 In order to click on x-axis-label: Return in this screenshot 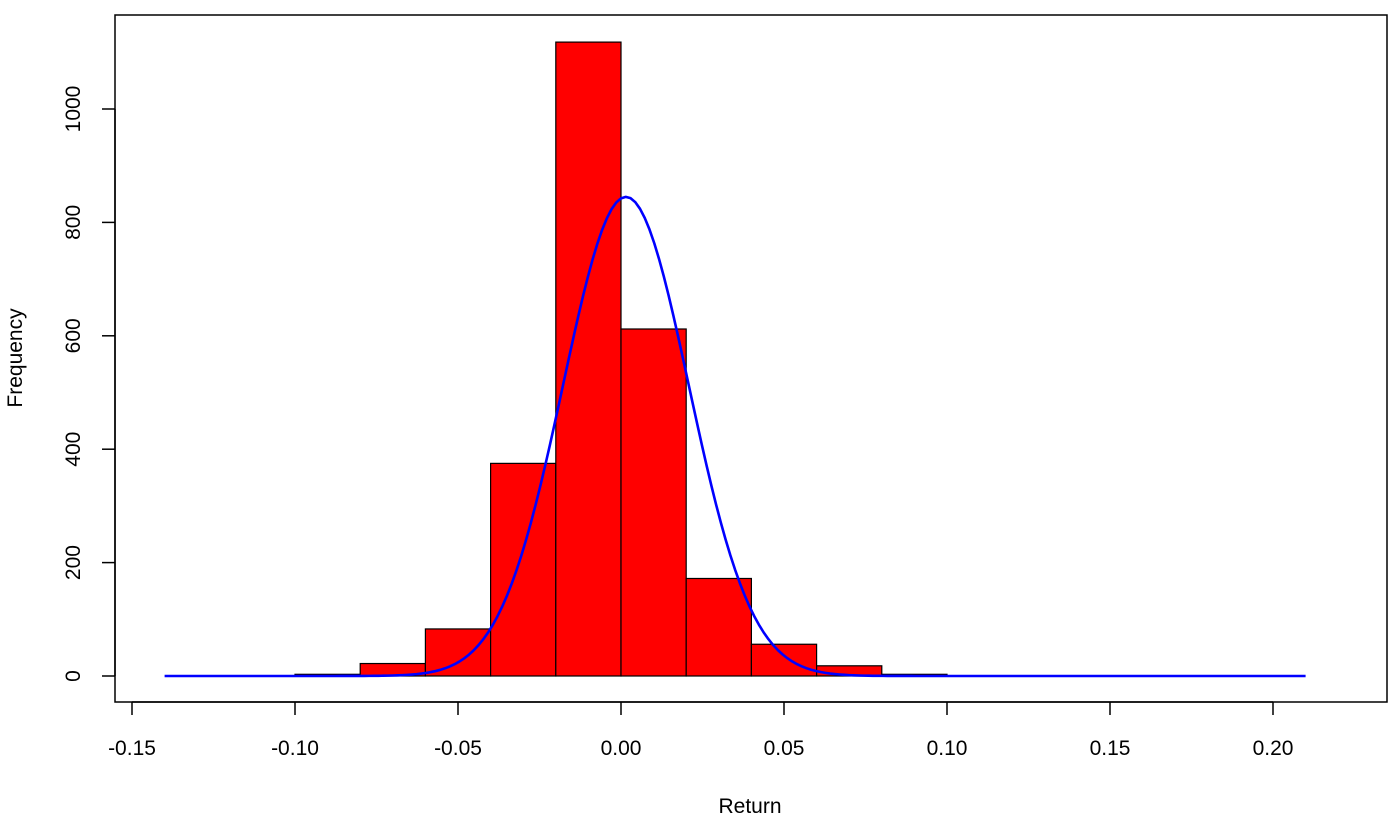, I will do `click(749, 806)`.